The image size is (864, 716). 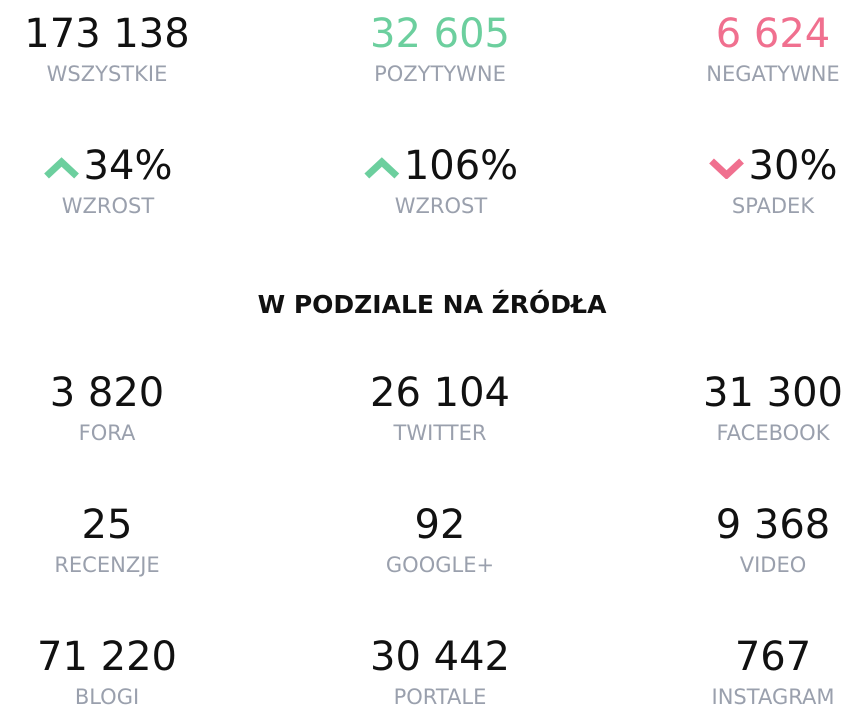 I want to click on source-stat: 30 442 PORTALE, so click(x=440, y=672).